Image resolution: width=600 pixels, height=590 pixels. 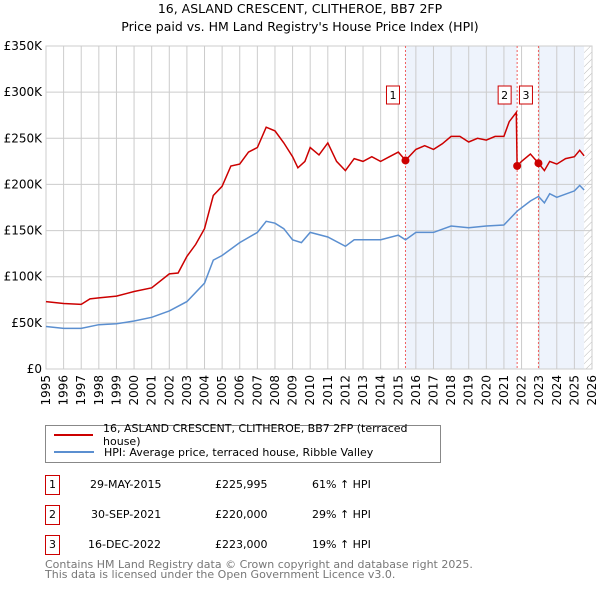 I want to click on sale-label: 1, so click(x=392, y=95).